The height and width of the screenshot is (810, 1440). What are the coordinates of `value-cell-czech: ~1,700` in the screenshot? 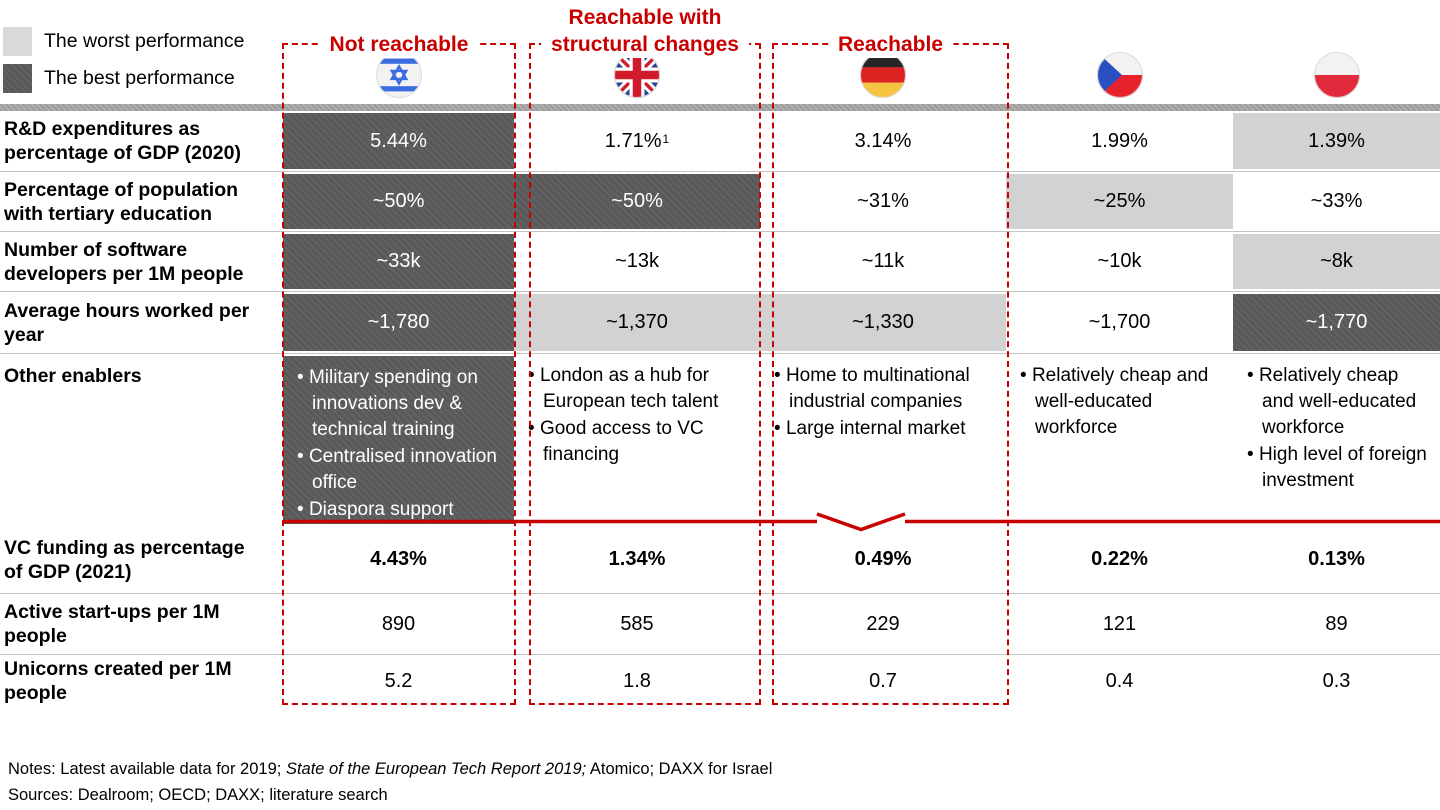 It's located at (1119, 322).